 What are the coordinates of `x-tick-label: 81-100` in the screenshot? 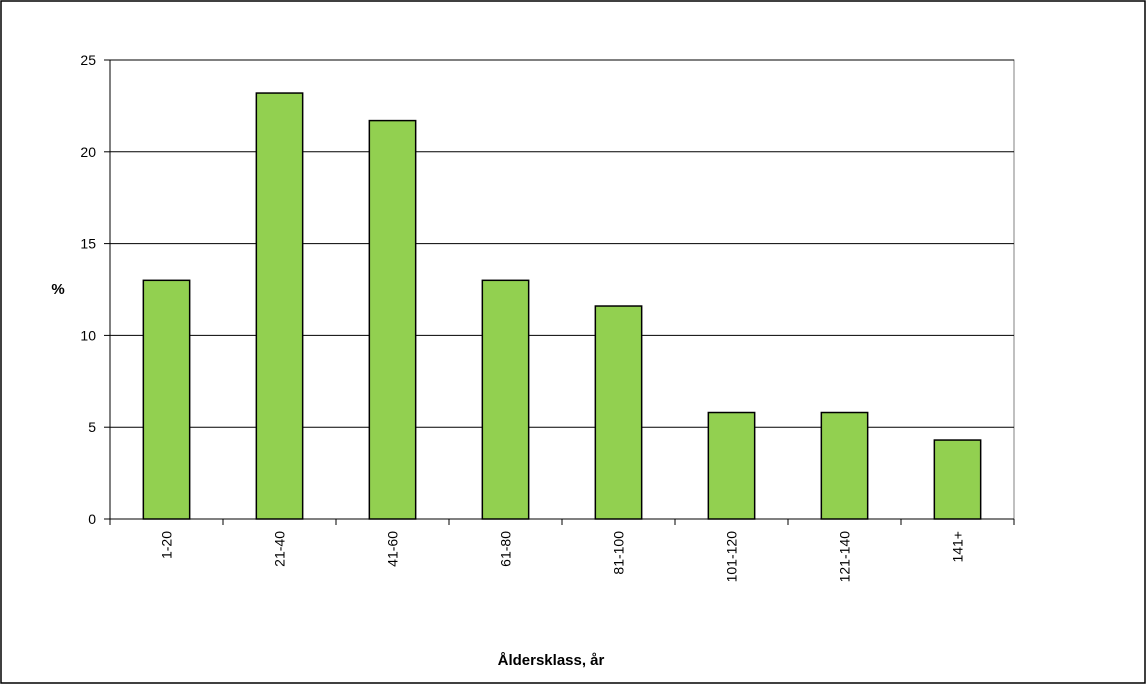 It's located at (619, 553).